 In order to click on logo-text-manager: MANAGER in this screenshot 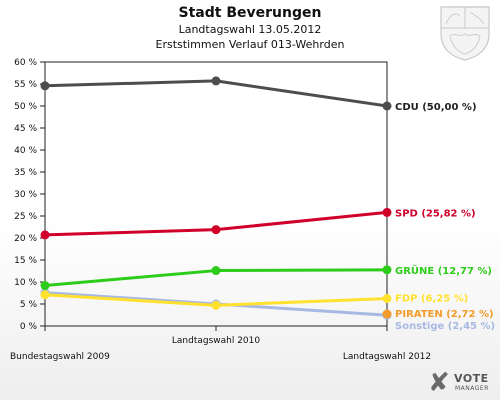, I will do `click(472, 388)`.